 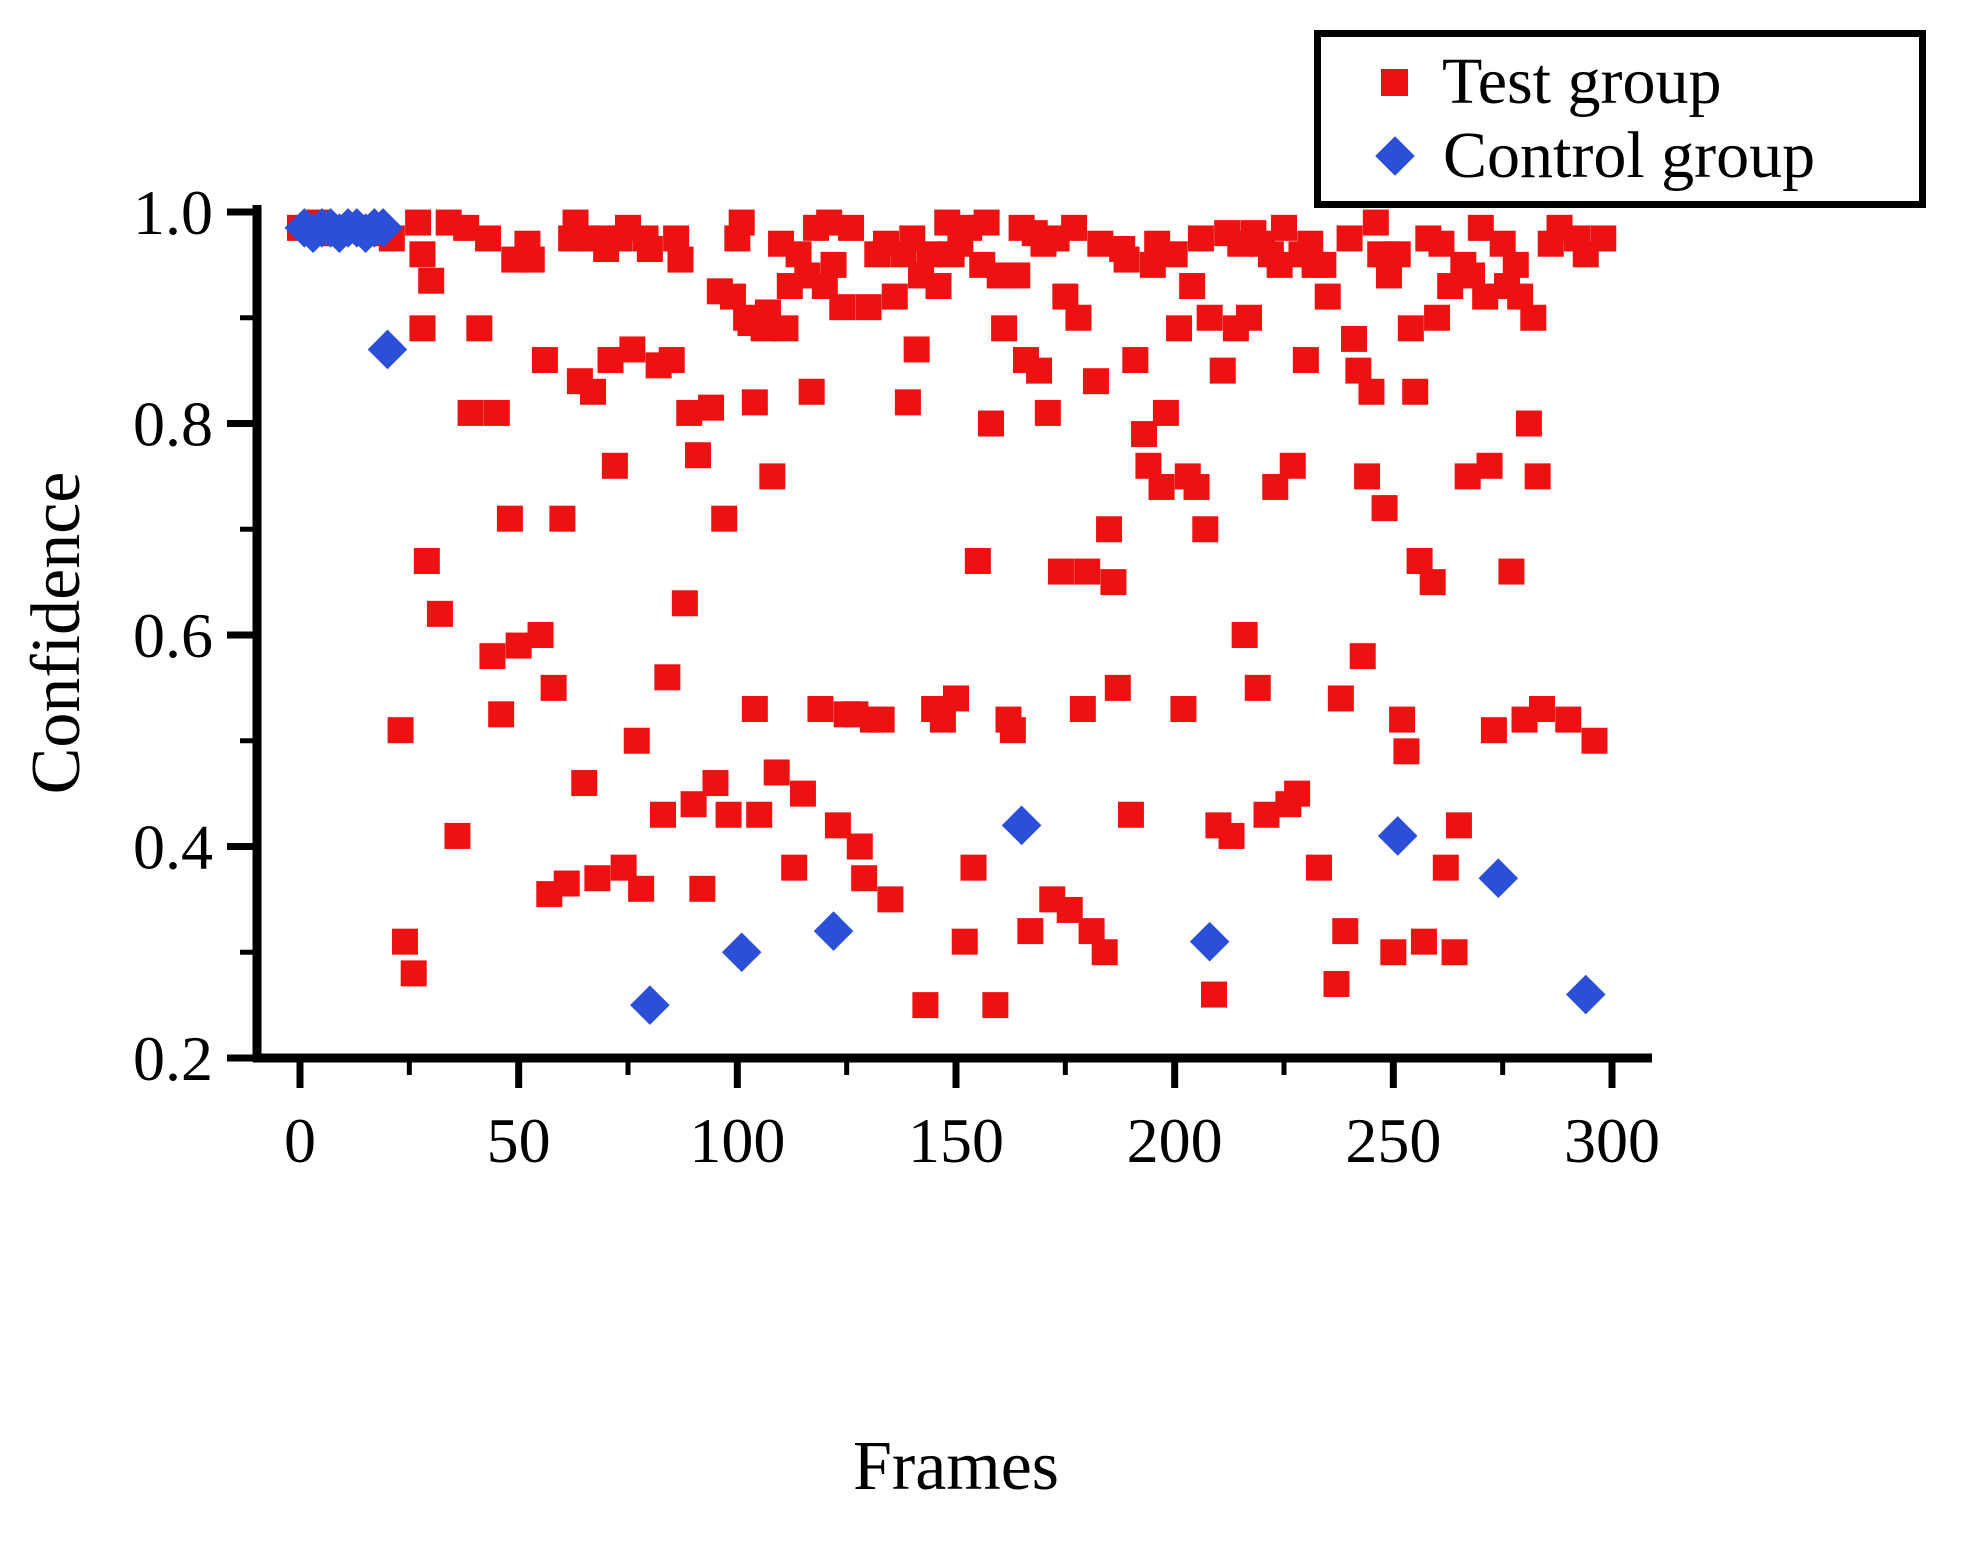 I want to click on y-tick-label: 0.2, so click(x=173, y=1058).